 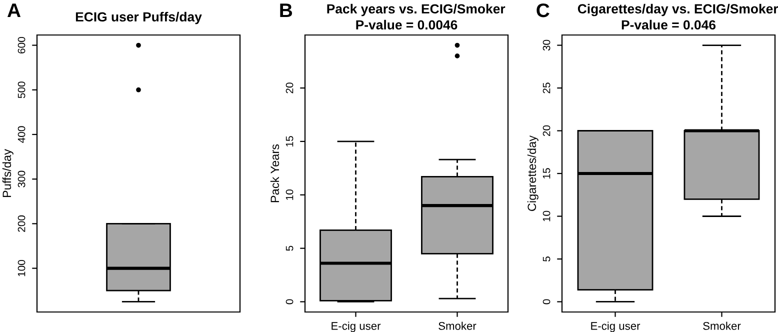 What do you see at coordinates (22, 223) in the screenshot?
I see `y-tick-label: 200` at bounding box center [22, 223].